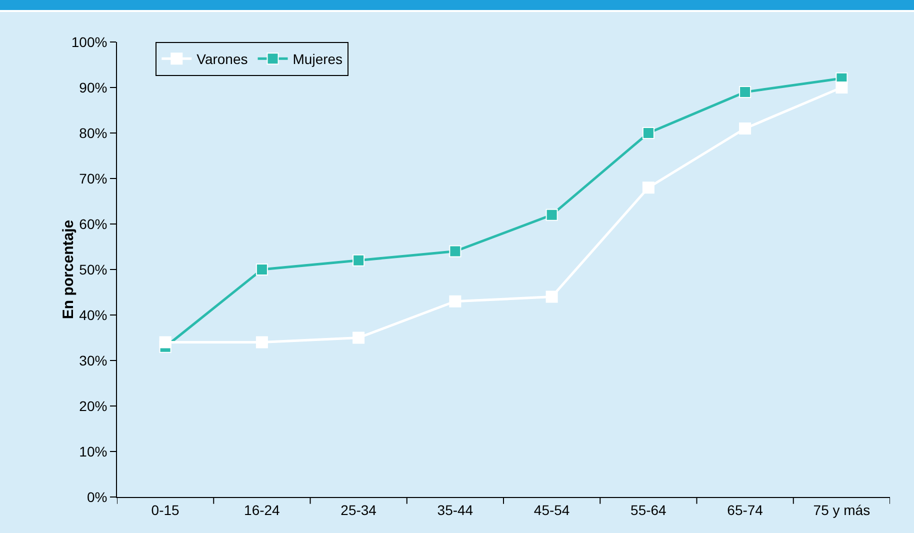 The width and height of the screenshot is (914, 533). Describe the element at coordinates (552, 510) in the screenshot. I see `x-tick-label: 45-54` at that location.